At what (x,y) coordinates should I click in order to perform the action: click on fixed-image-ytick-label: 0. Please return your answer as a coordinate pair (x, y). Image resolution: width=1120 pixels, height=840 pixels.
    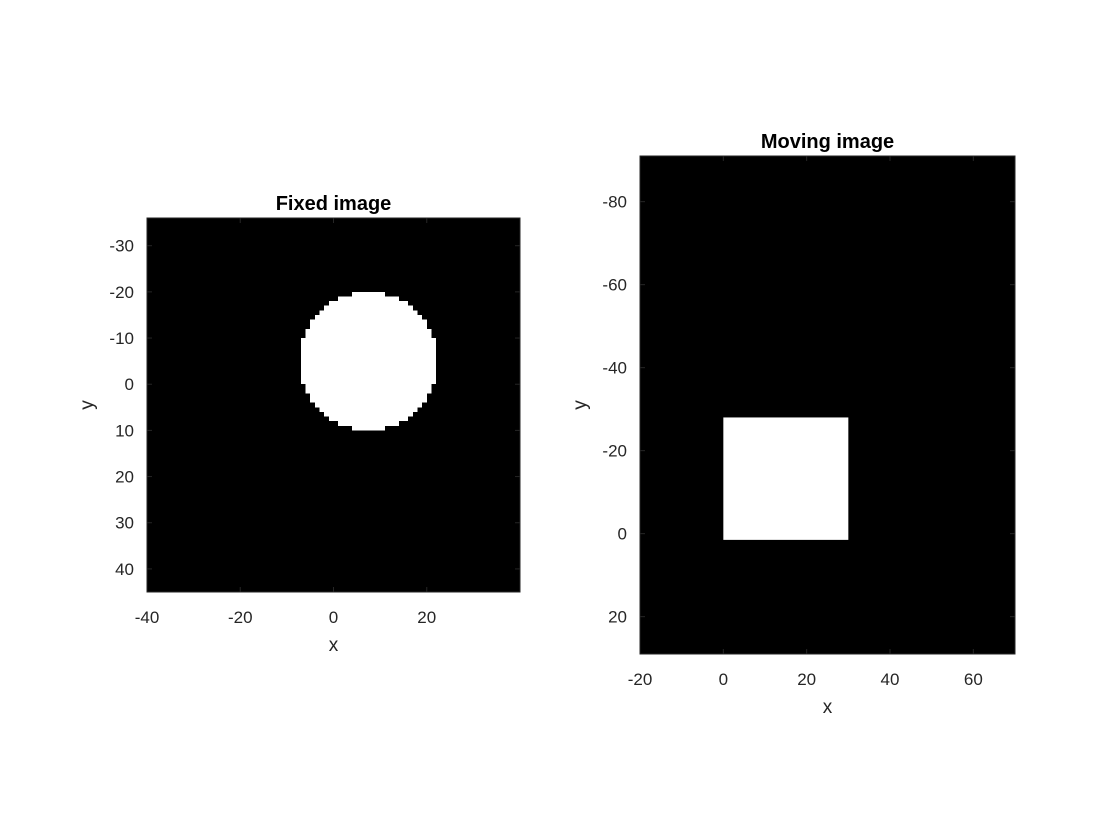
    Looking at the image, I should click on (129, 384).